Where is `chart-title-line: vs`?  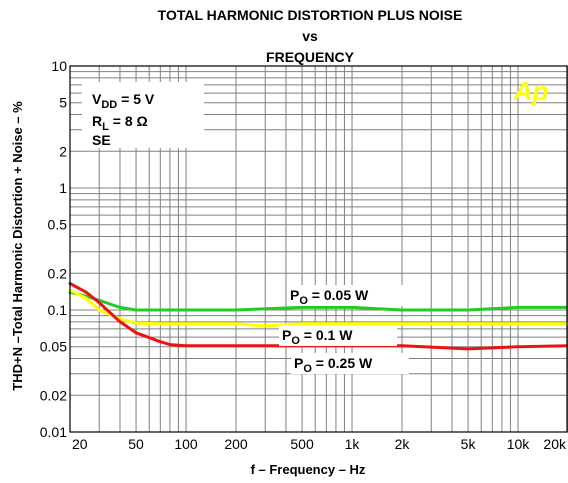
chart-title-line: vs is located at coordinates (310, 36).